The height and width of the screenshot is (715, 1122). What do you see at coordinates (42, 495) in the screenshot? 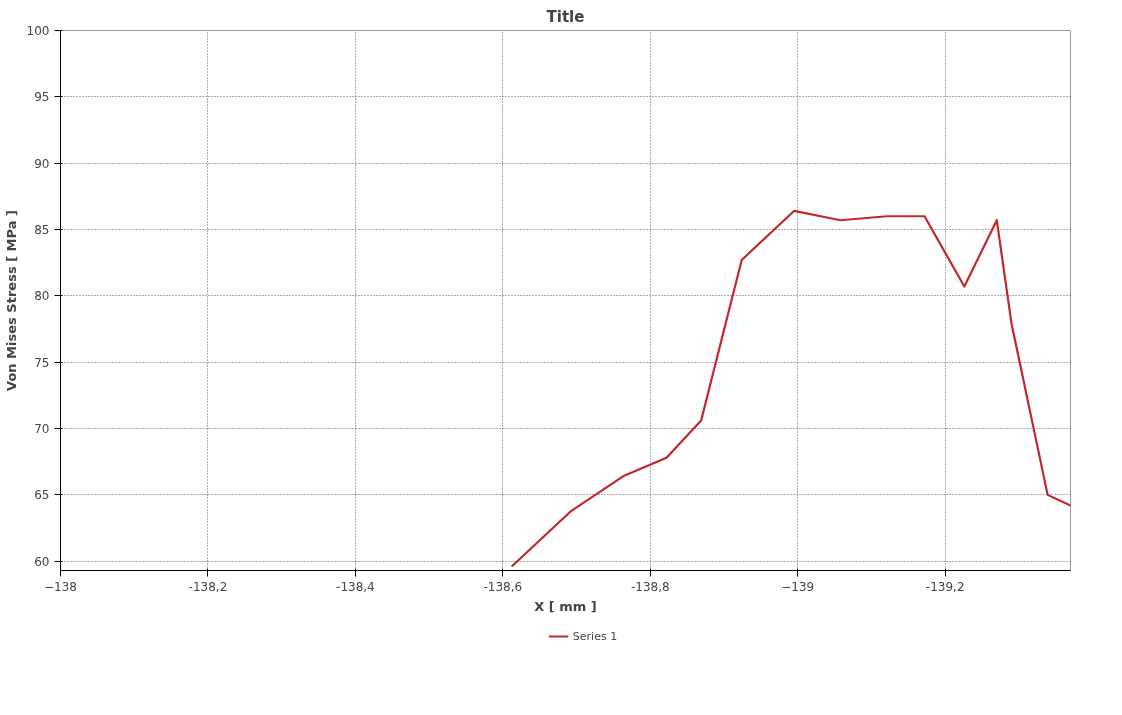
I see `y-tick-label: 65` at bounding box center [42, 495].